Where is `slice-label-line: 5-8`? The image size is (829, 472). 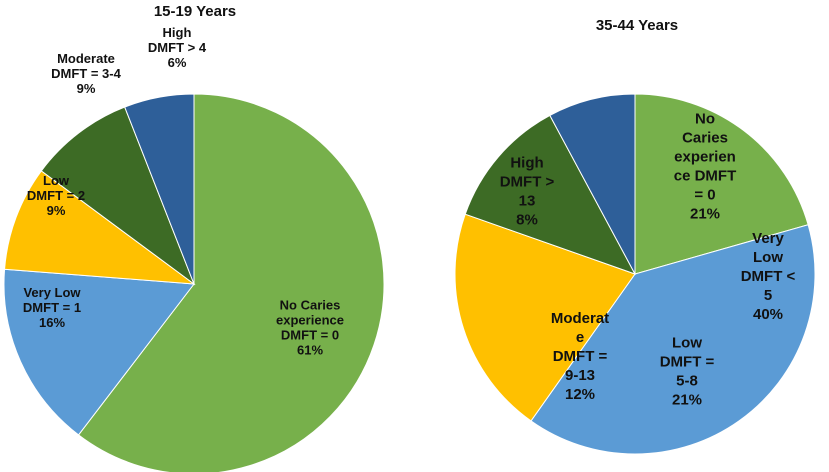
slice-label-line: 5-8 is located at coordinates (687, 381).